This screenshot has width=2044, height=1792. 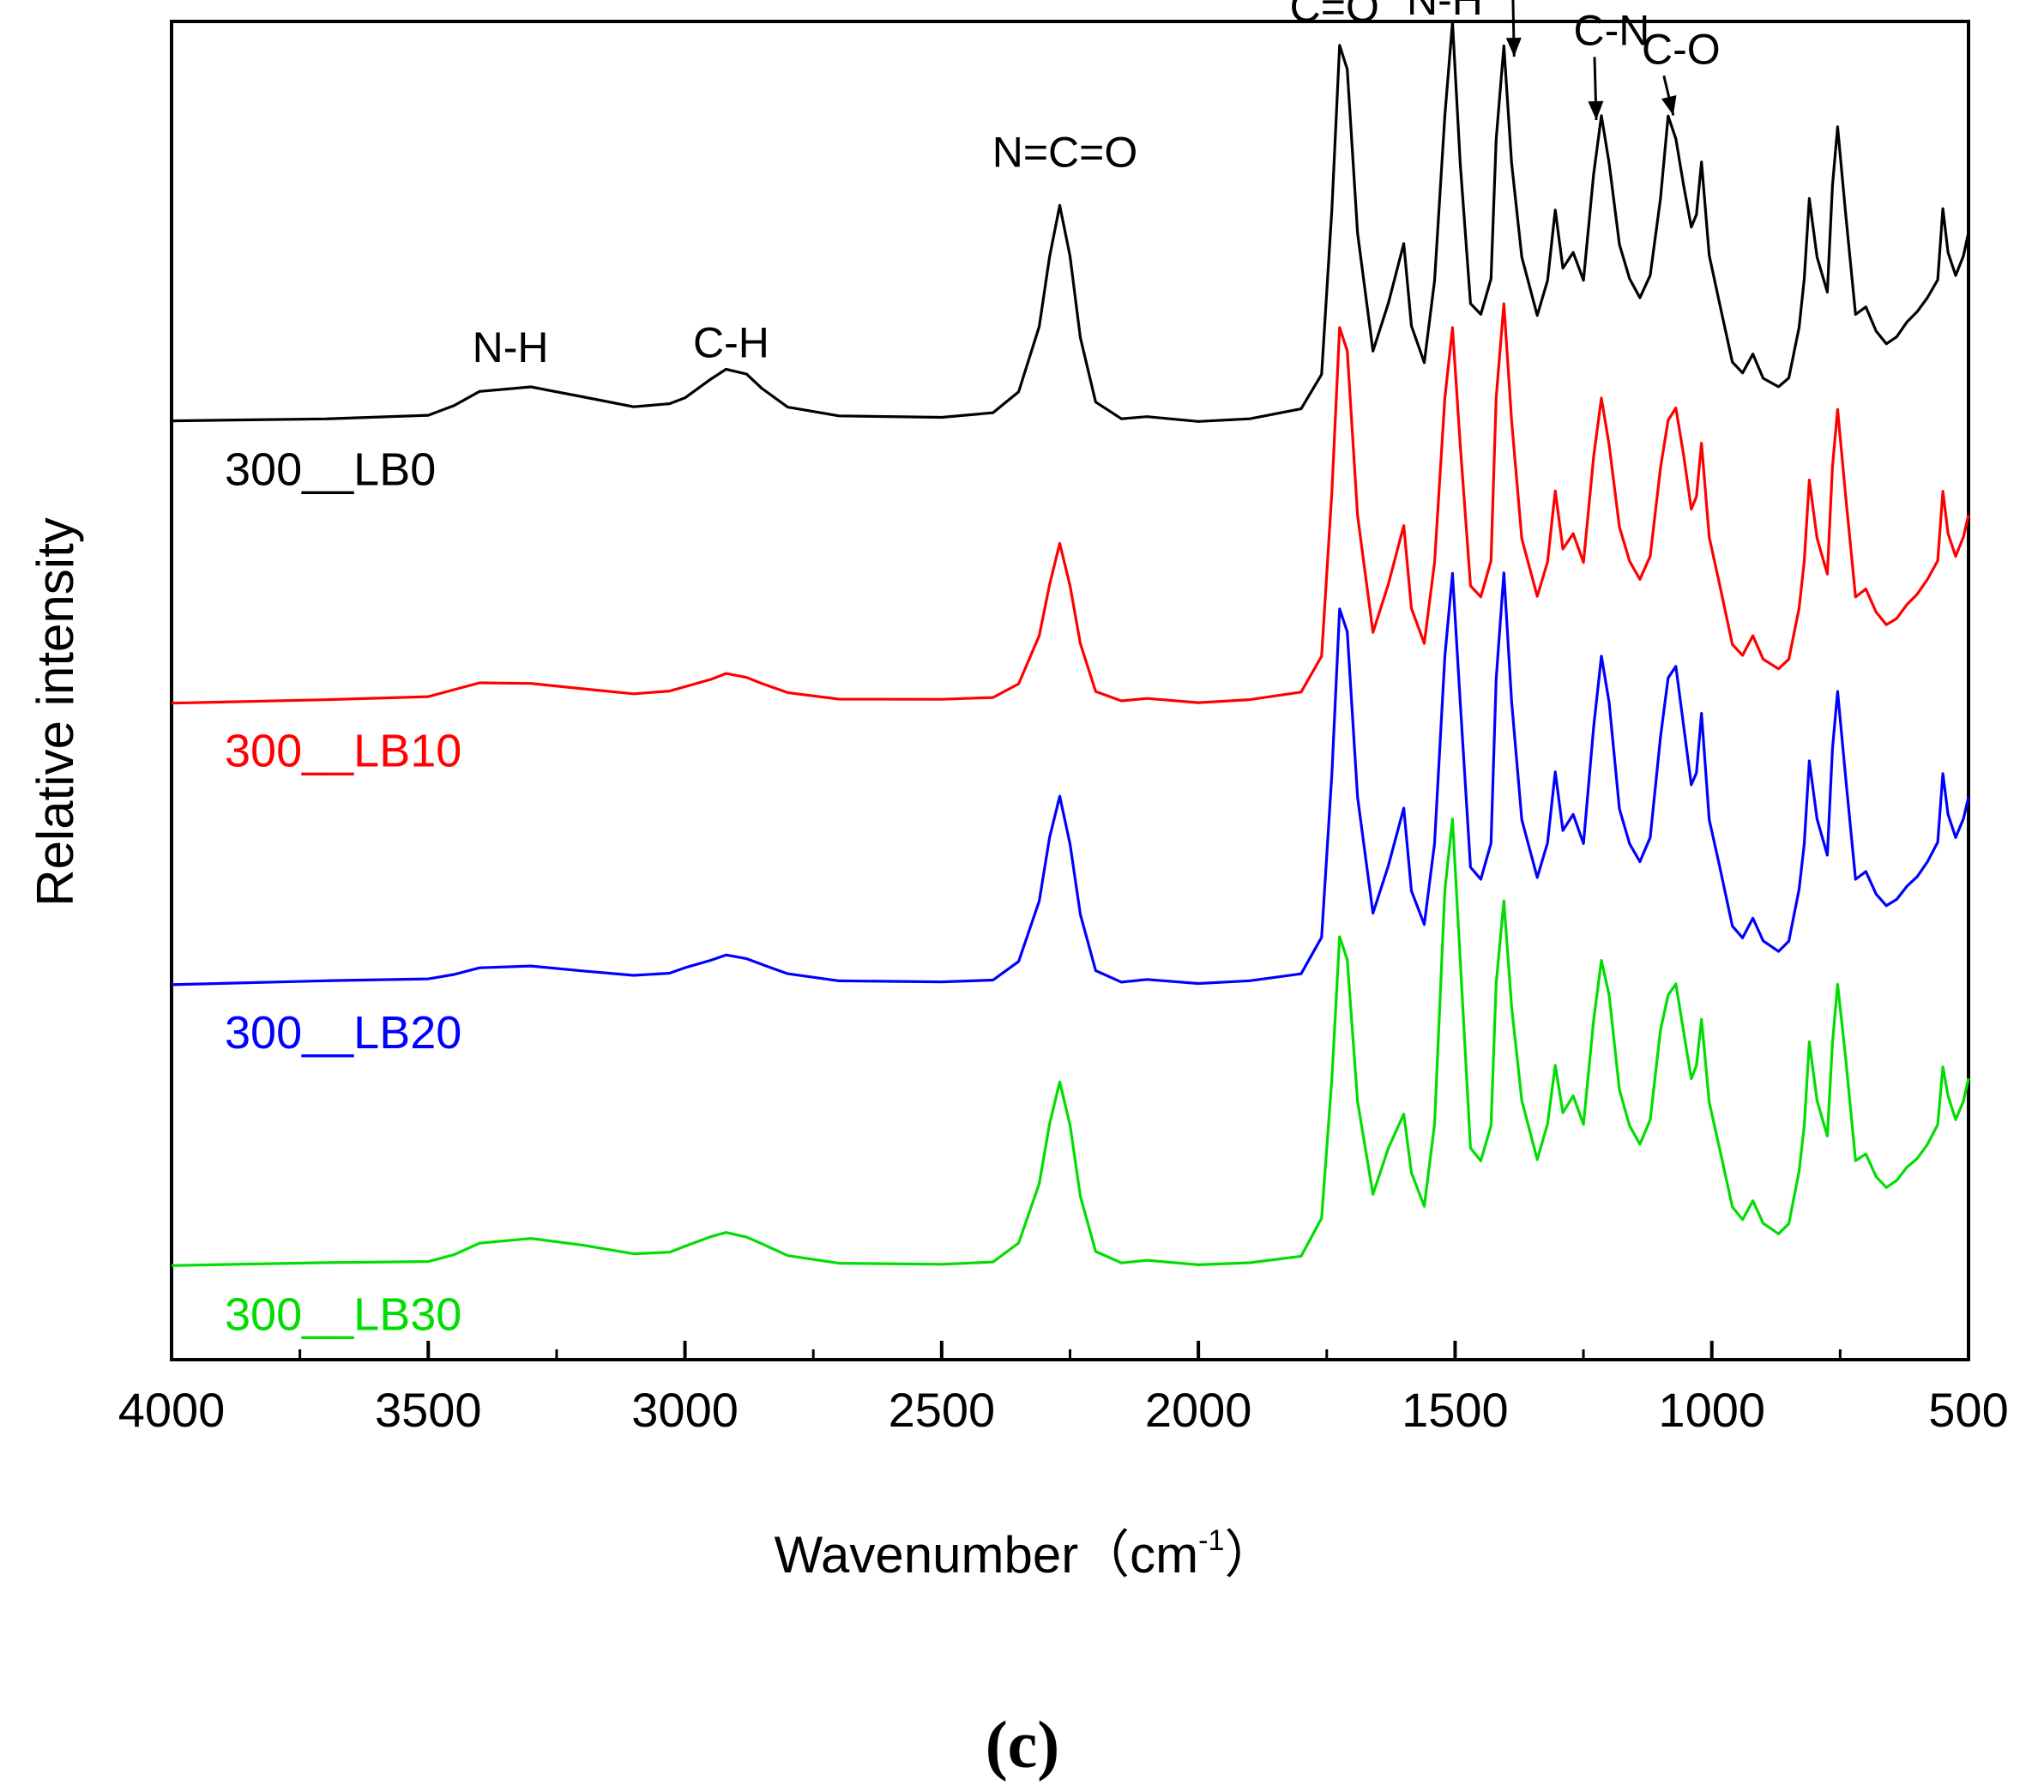 I want to click on panel-label: (c), so click(x=1023, y=1745).